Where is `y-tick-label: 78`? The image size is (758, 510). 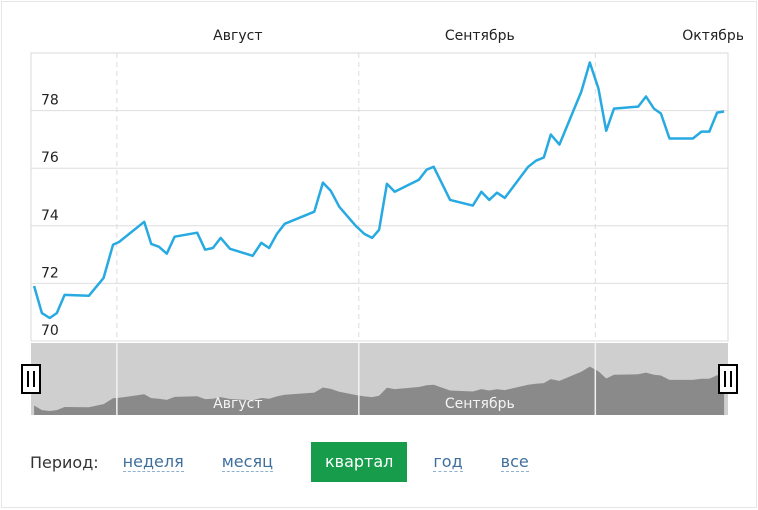
y-tick-label: 78 is located at coordinates (50, 101).